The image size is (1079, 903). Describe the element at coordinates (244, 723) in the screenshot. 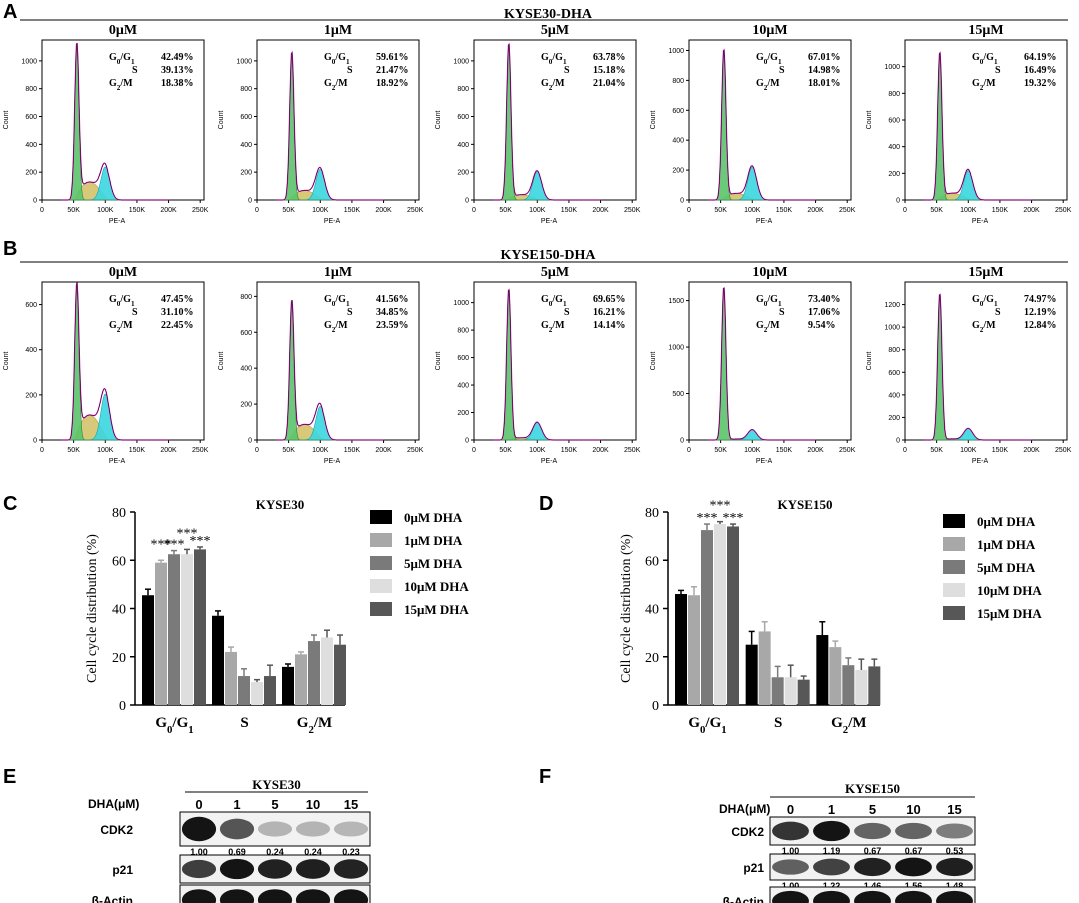

I see `category-label: S` at that location.